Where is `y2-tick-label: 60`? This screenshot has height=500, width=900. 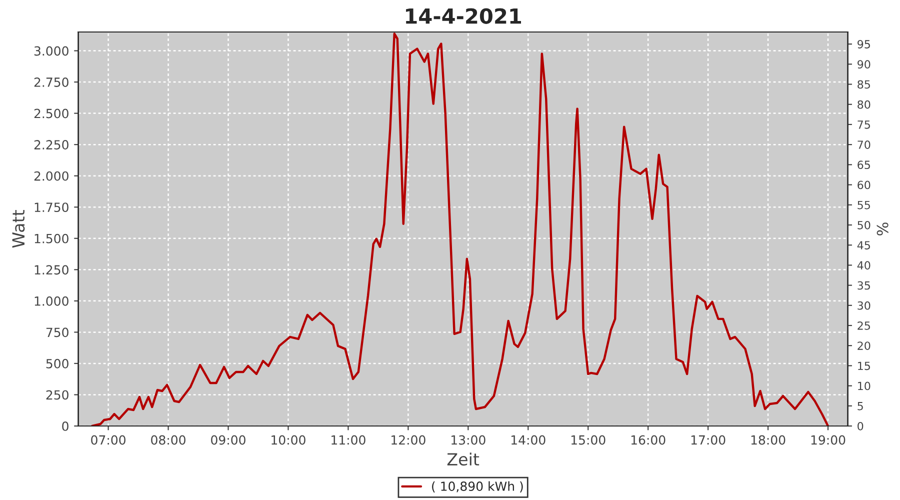
y2-tick-label: 60 is located at coordinates (864, 185).